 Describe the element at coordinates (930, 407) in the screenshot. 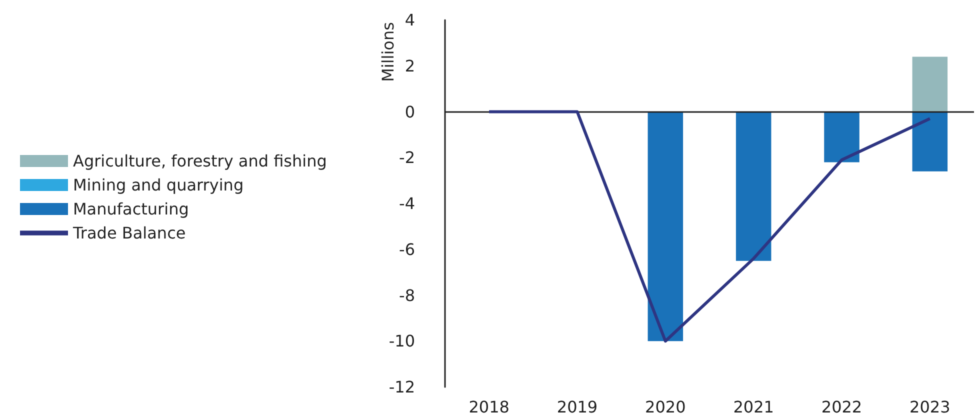

I see `x-tick-label: 2023` at that location.